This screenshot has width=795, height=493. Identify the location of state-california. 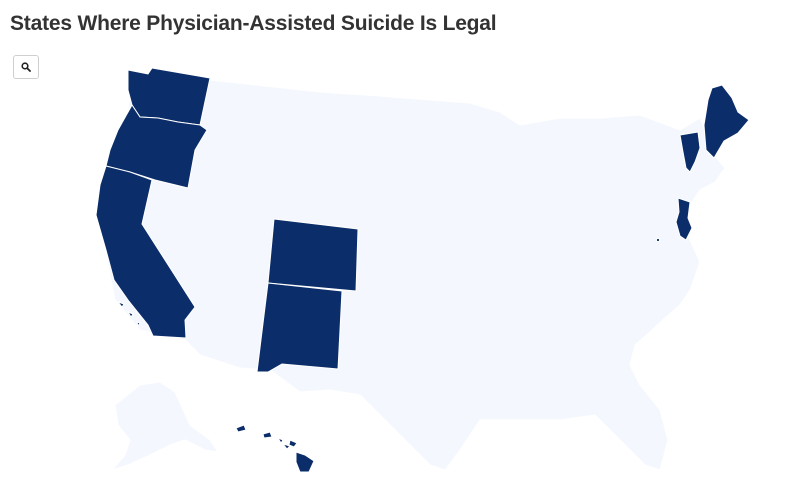
(145, 252).